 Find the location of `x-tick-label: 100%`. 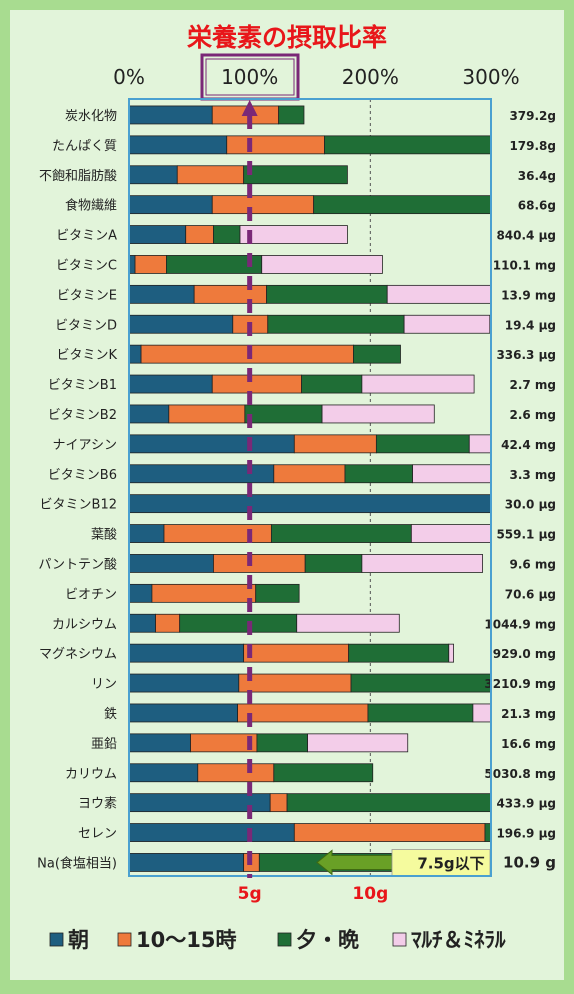

x-tick-label: 100% is located at coordinates (249, 77).